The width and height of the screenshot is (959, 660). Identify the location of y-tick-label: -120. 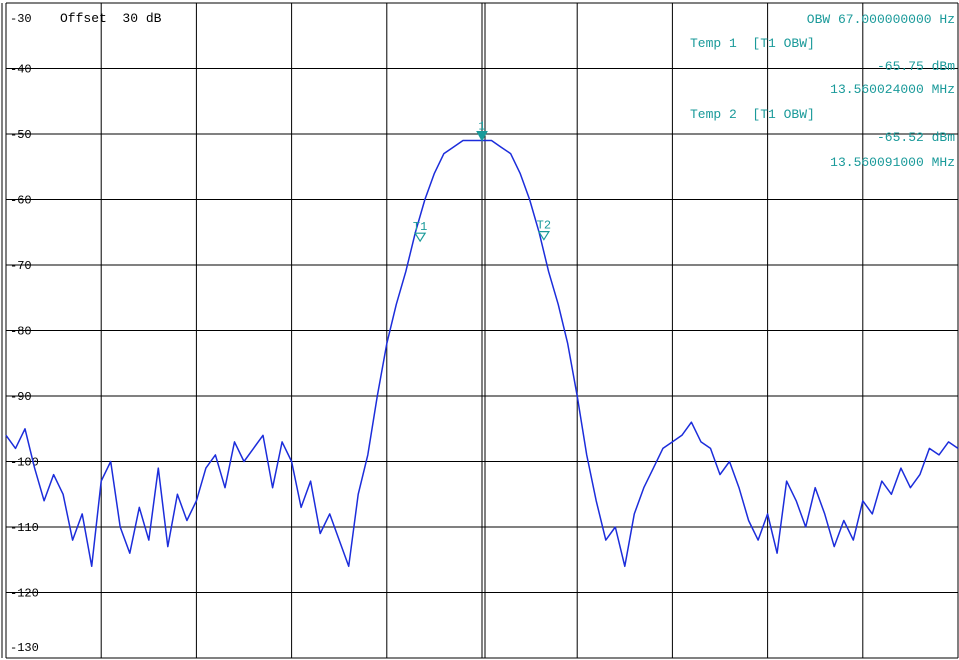
(24, 594).